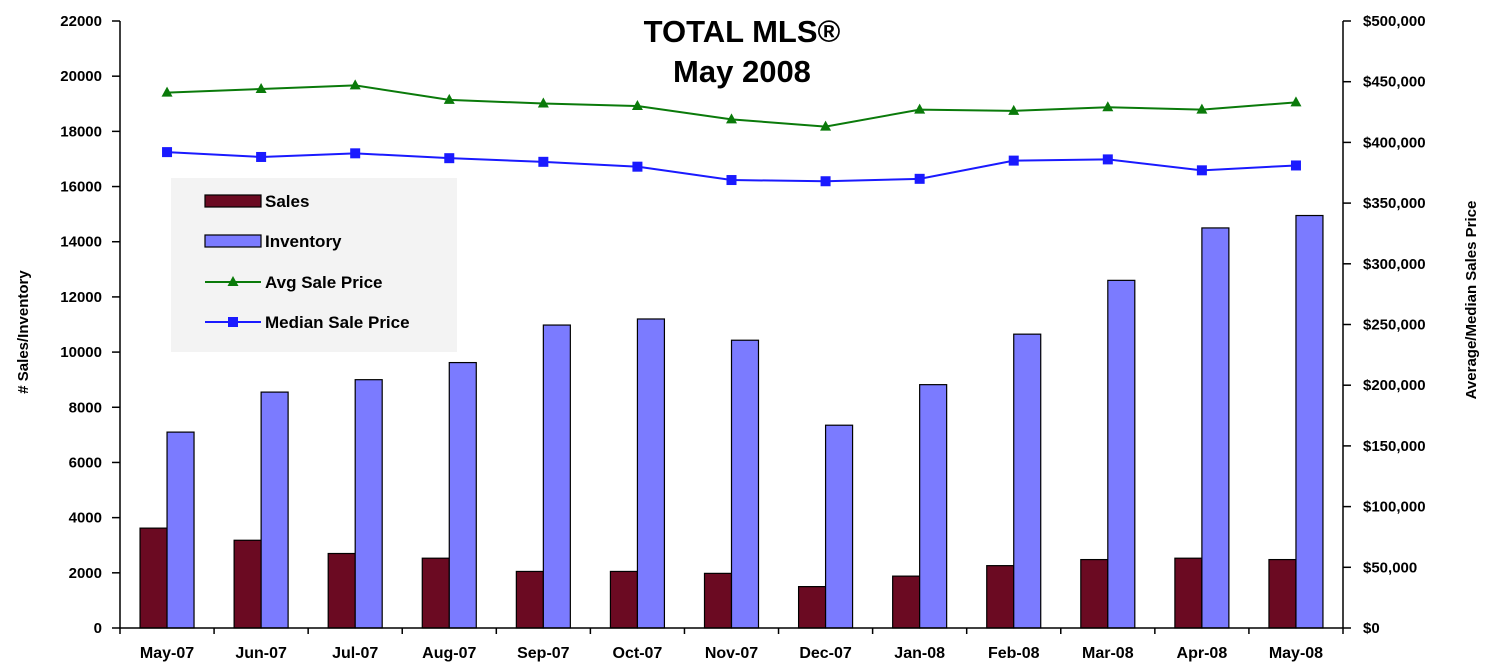  What do you see at coordinates (81, 21) in the screenshot?
I see `y-tick-label: 22000` at bounding box center [81, 21].